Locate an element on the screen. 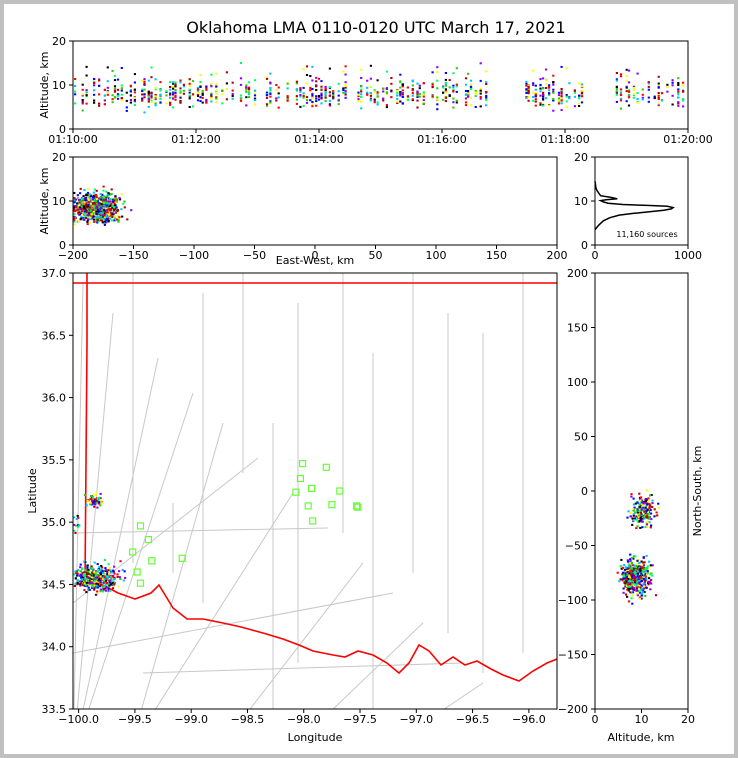 The image size is (738, 758). x-tick-label: −99.0 is located at coordinates (191, 719).